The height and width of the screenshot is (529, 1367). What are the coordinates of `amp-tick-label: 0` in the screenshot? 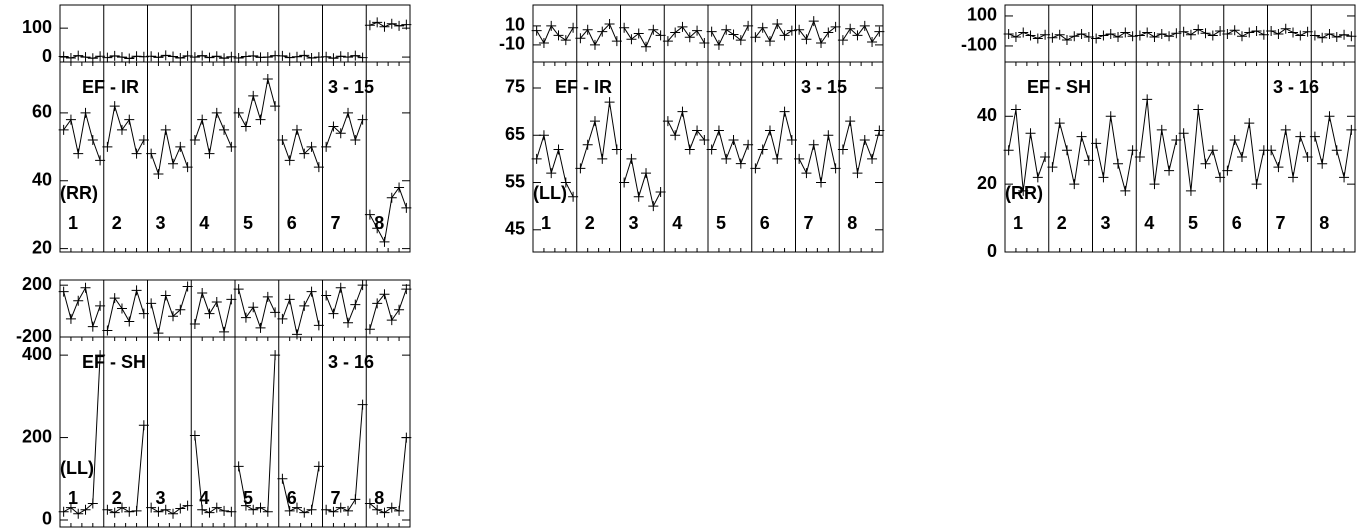 It's located at (47, 519).